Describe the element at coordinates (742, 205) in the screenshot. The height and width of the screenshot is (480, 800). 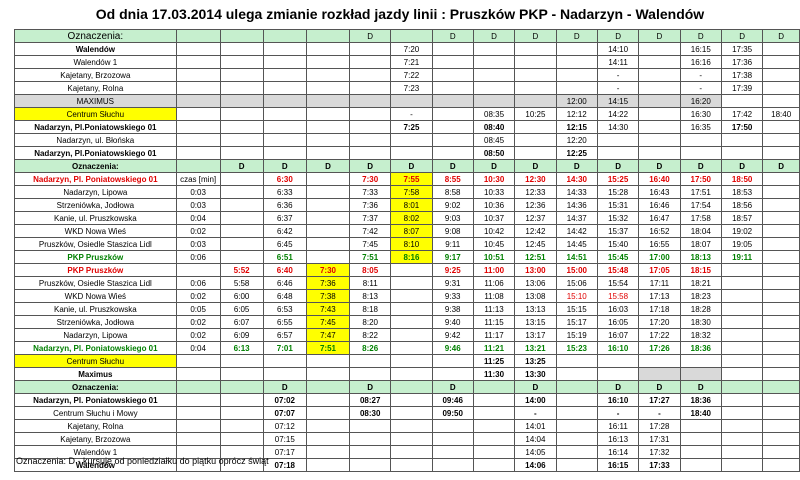
I see `time-cell: 18:56` at that location.